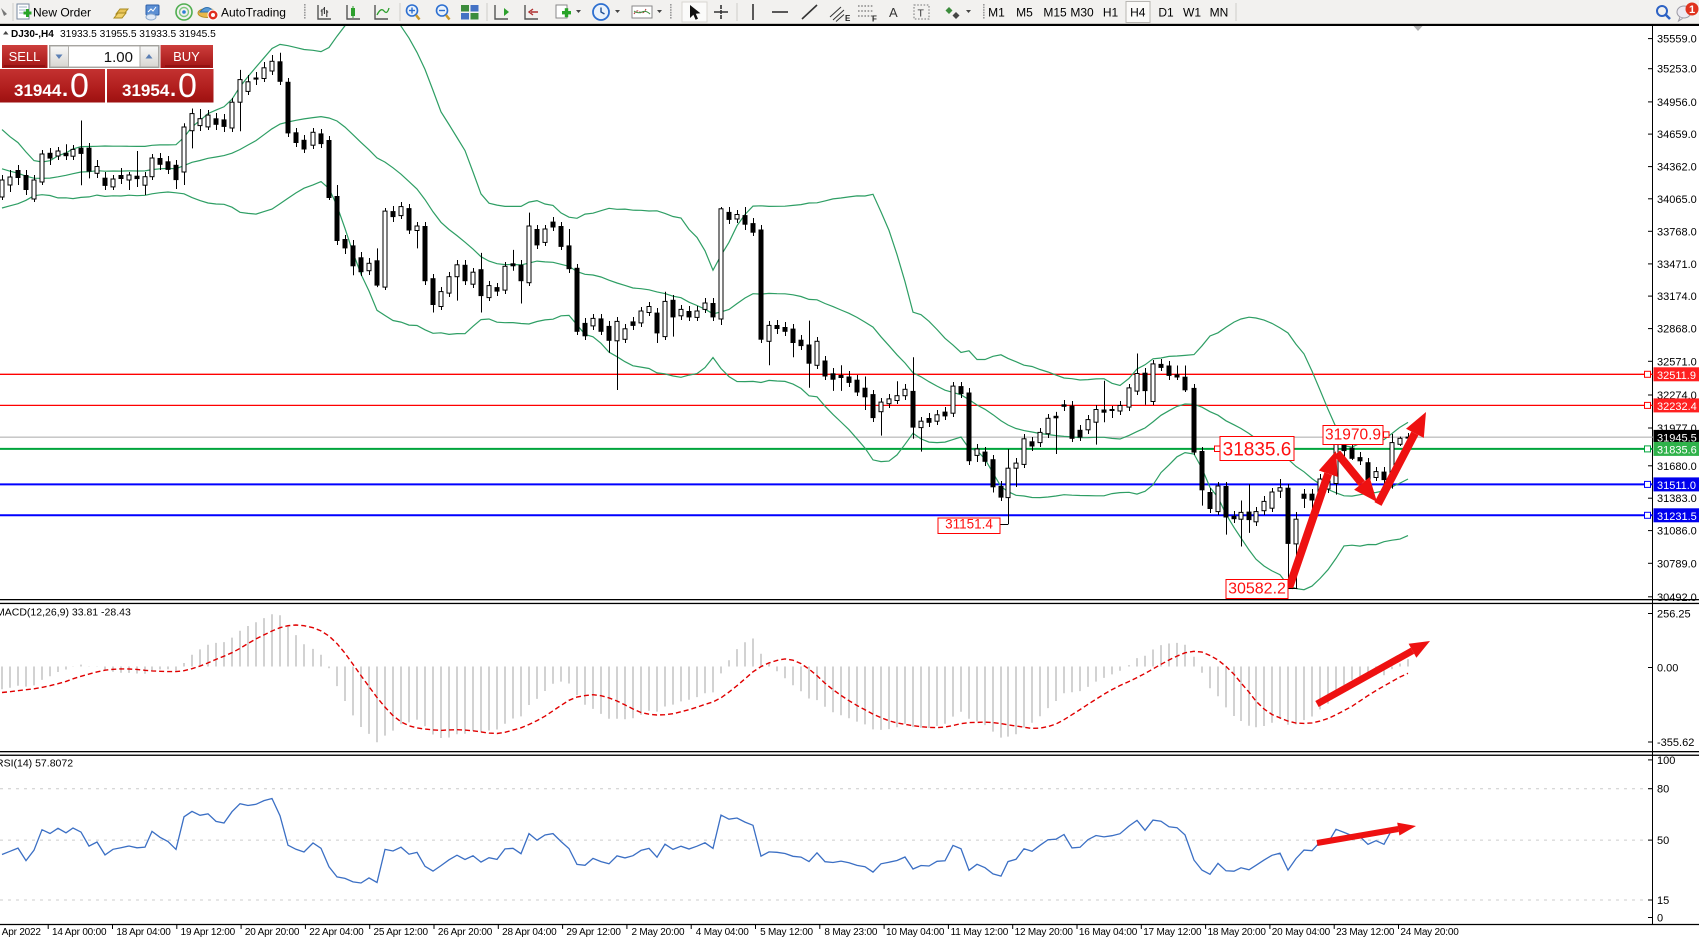 The height and width of the screenshot is (939, 1699). Describe the element at coordinates (62, 13) in the screenshot. I see `svg-text: New Order` at that location.